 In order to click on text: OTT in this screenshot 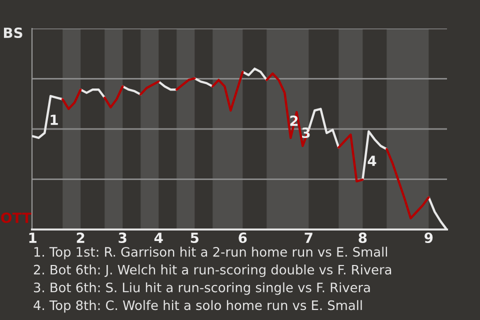, I will do `click(16, 218)`.